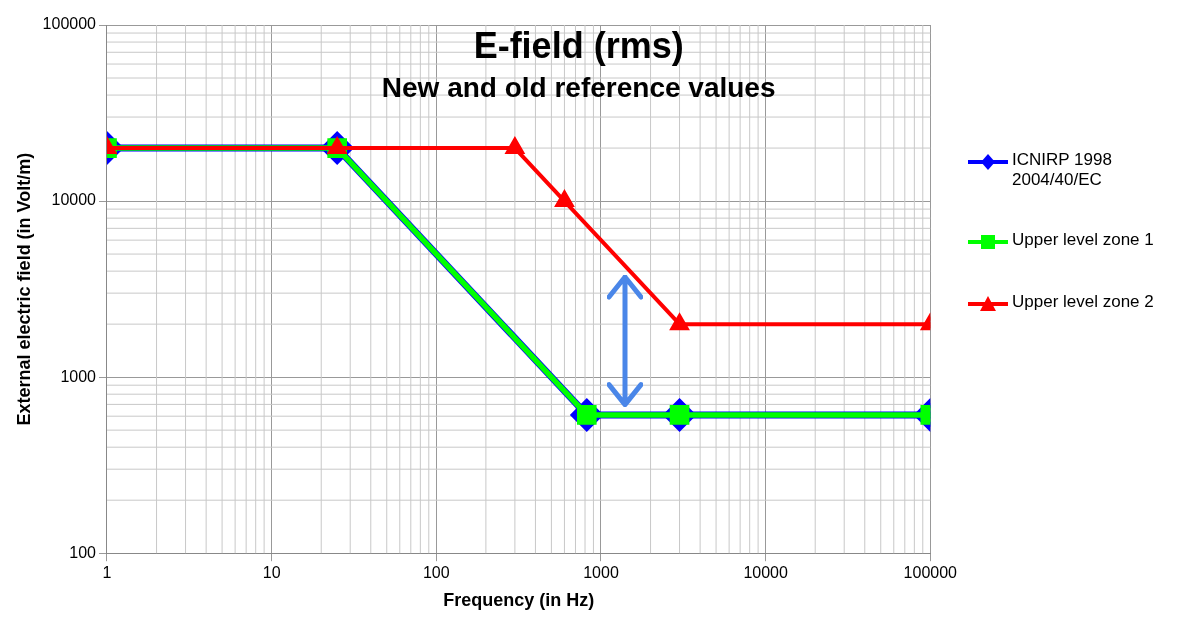 This screenshot has height=621, width=1204. What do you see at coordinates (519, 600) in the screenshot?
I see `x-axis-title: Frequency (in Hz)` at bounding box center [519, 600].